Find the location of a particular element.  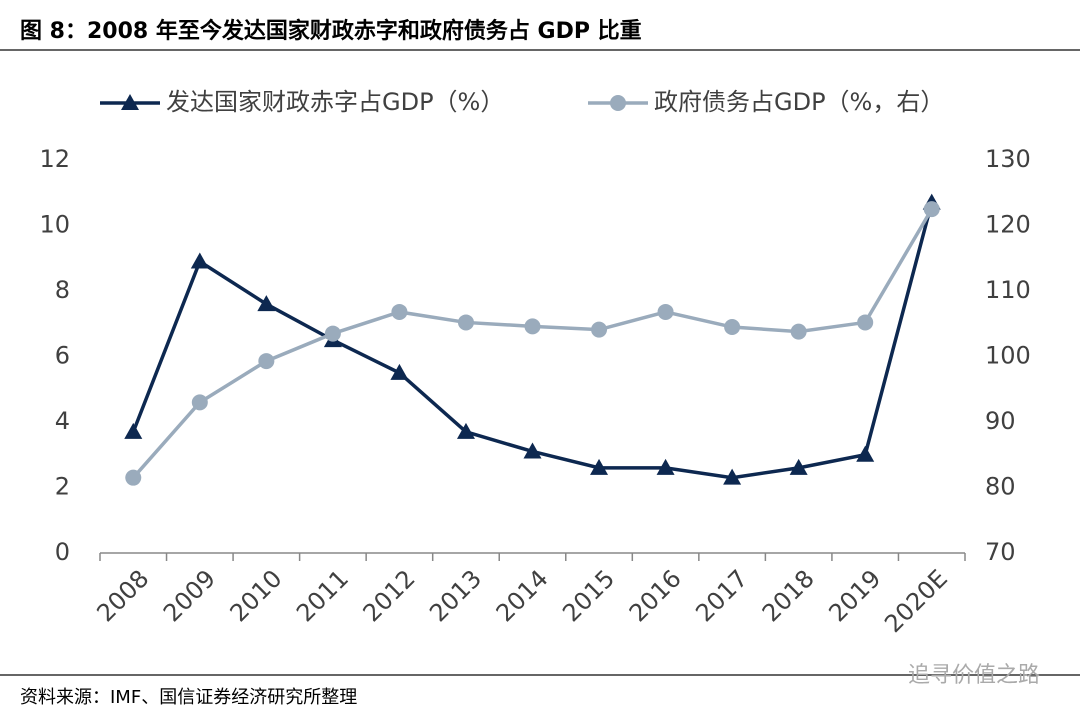

y-tick-label: 6 is located at coordinates (62, 356).